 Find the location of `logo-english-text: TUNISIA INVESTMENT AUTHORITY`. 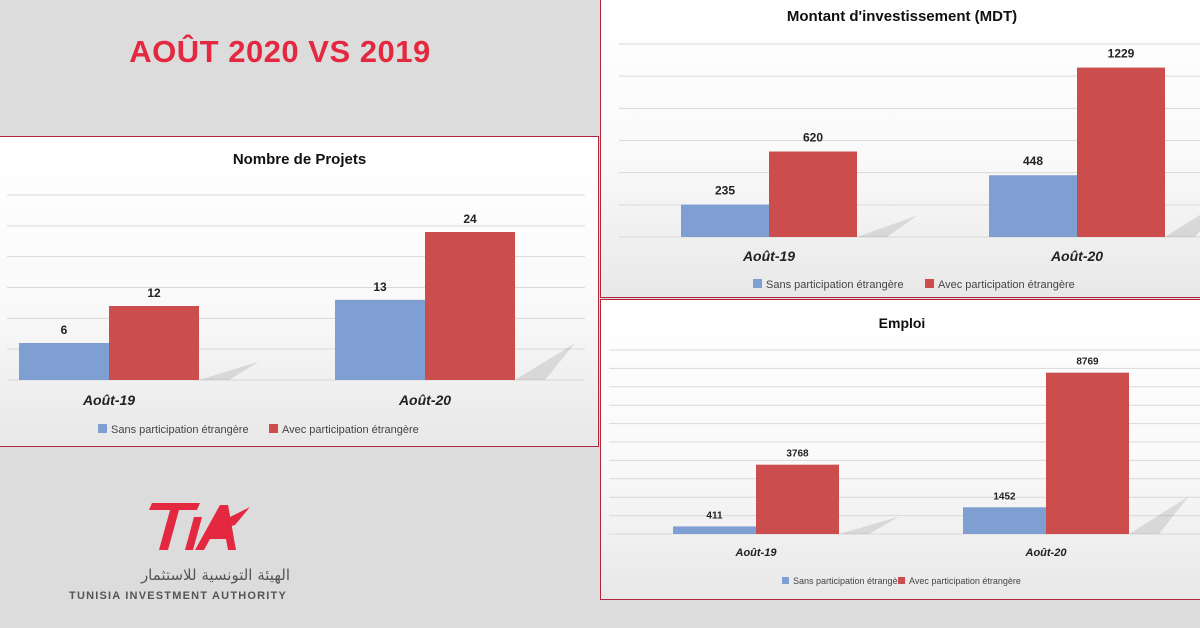

logo-english-text: TUNISIA INVESTMENT AUTHORITY is located at coordinates (178, 596).